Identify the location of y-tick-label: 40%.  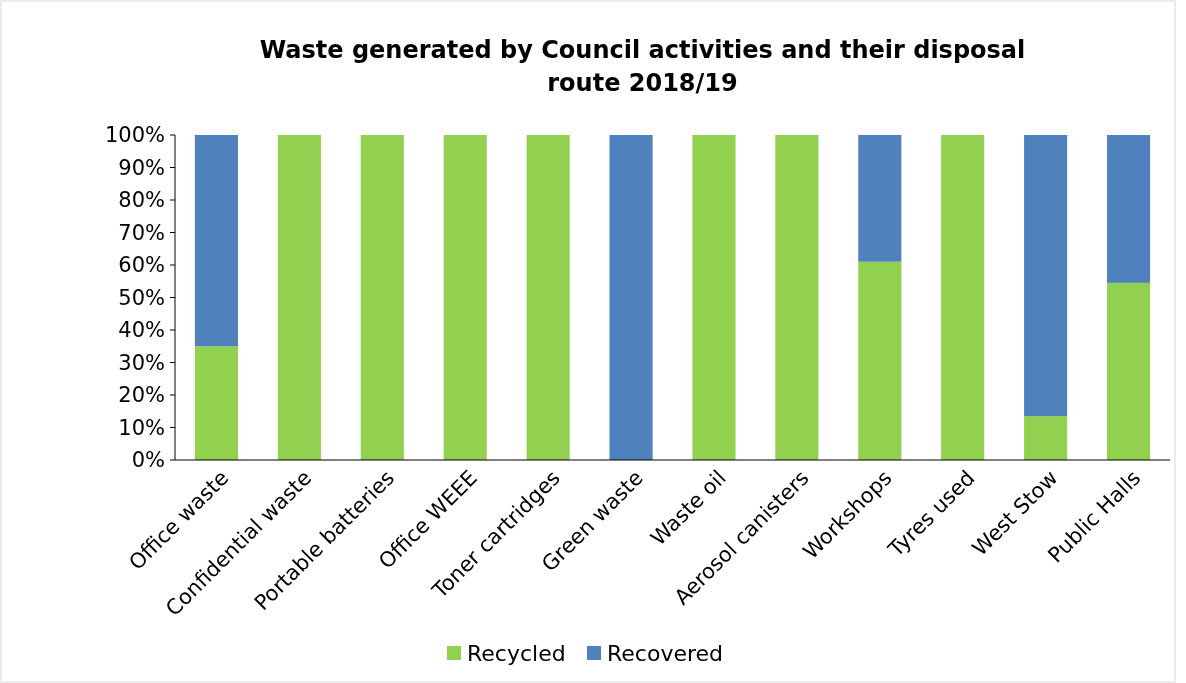
(141, 330).